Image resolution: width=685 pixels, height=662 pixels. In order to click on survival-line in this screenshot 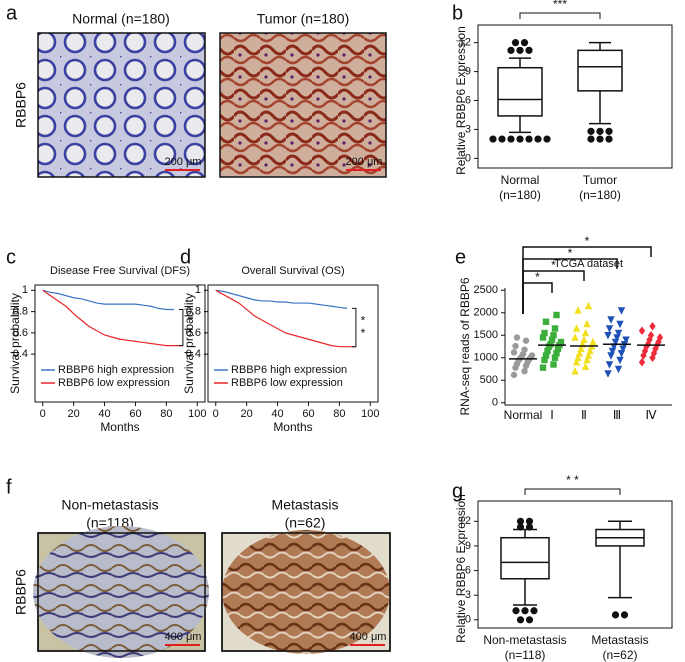, I will do `click(281, 299)`.